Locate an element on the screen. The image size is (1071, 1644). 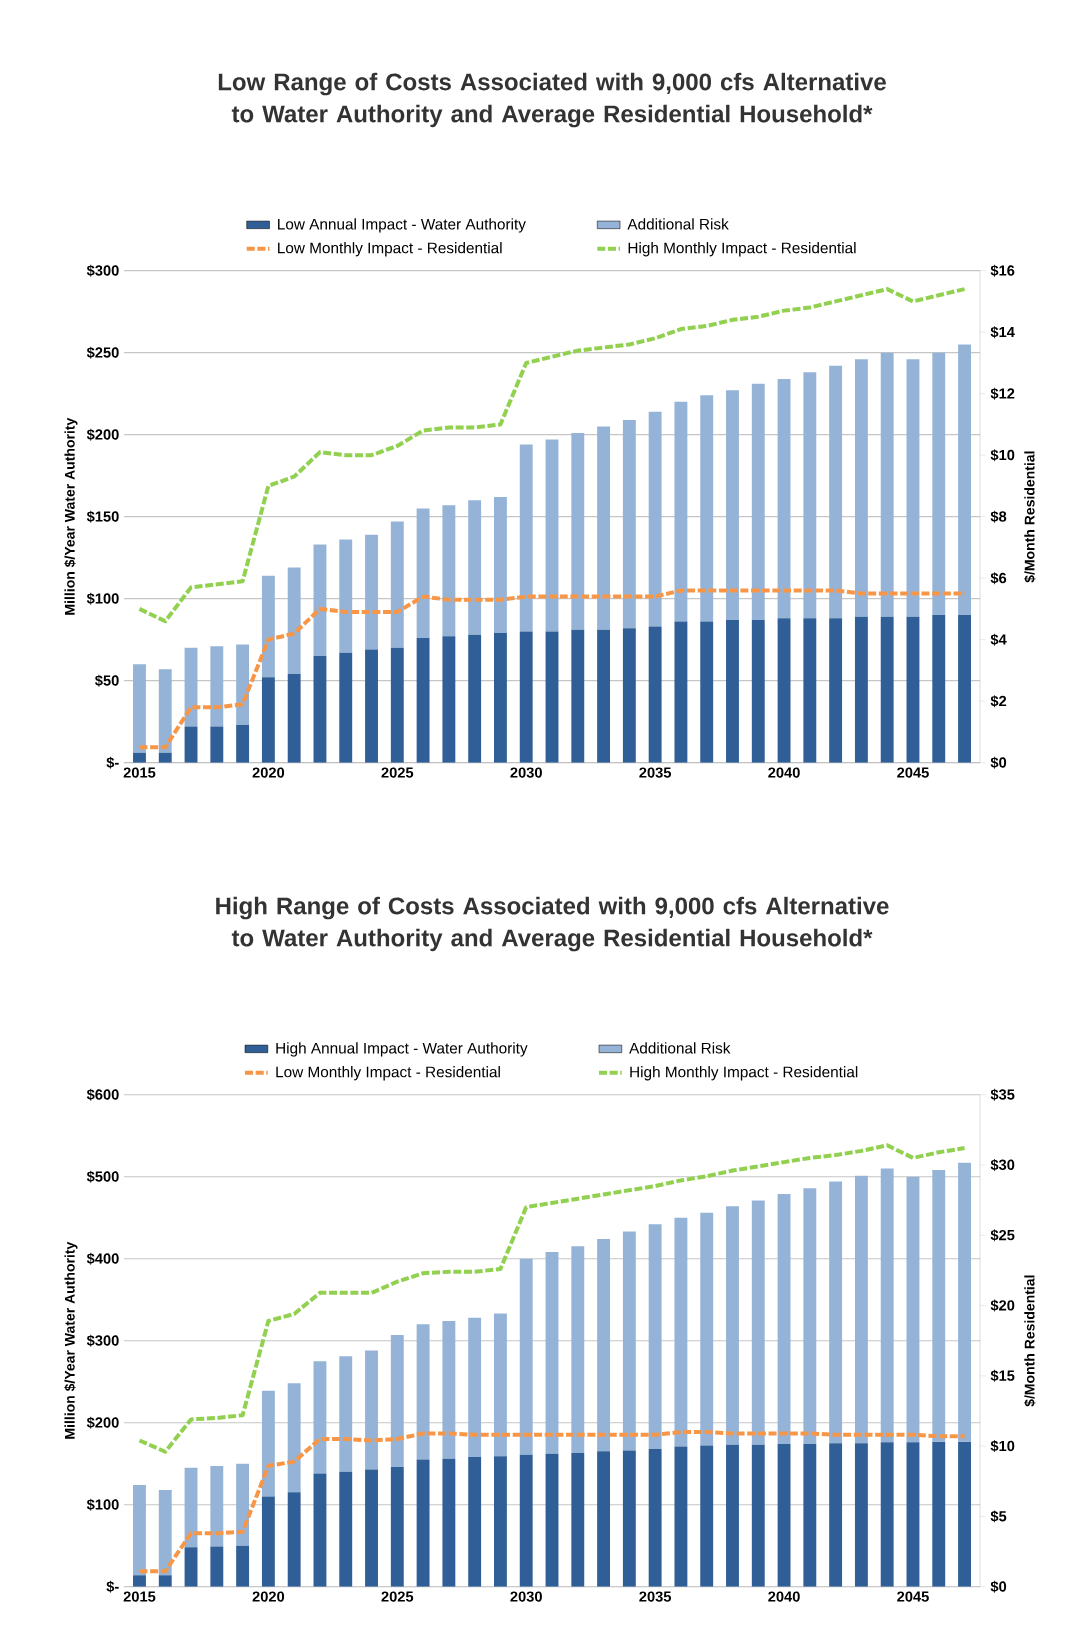
y2-tick-label: $15 is located at coordinates (1002, 1375).